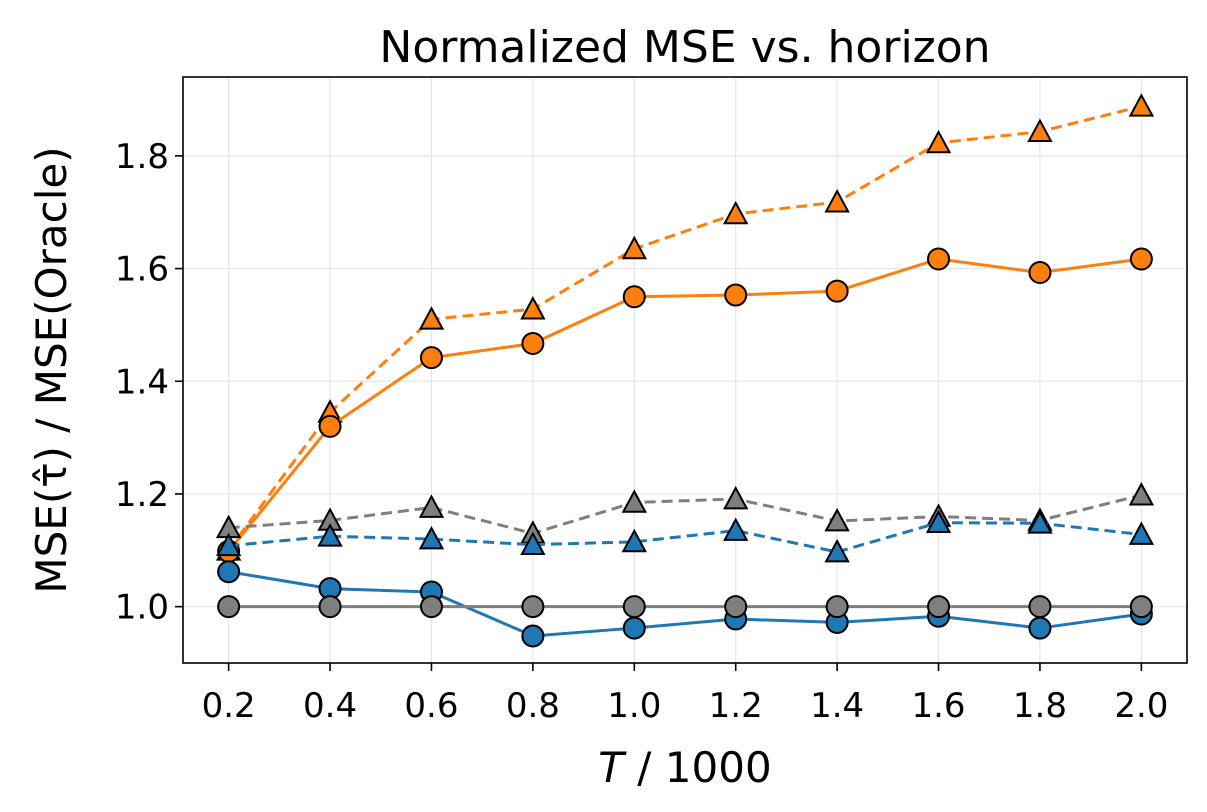 The image size is (1207, 812). I want to click on x-axis-label: T / 1000, so click(684, 767).